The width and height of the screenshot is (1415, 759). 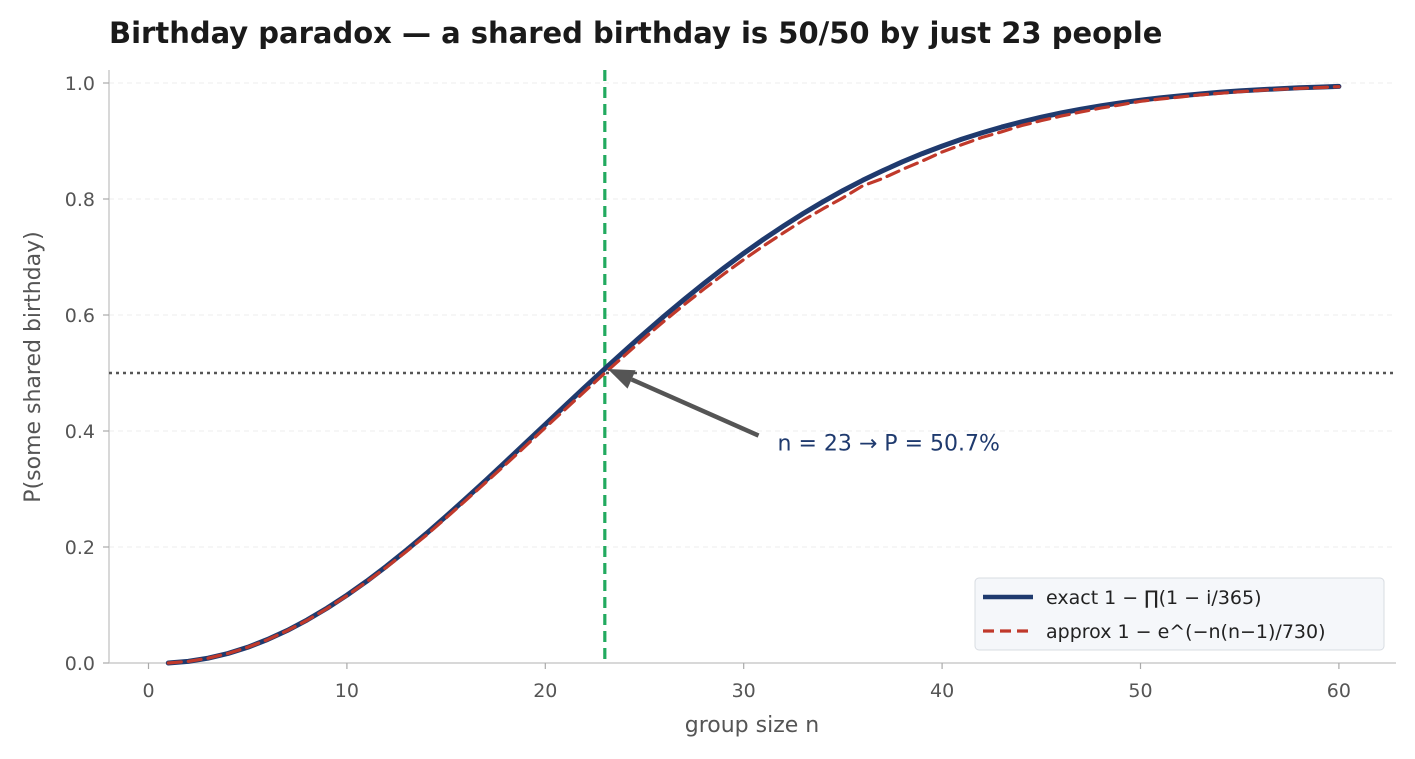 I want to click on x-axis-ticks: 0 10 20 30 40 50 60, so click(x=746, y=682).